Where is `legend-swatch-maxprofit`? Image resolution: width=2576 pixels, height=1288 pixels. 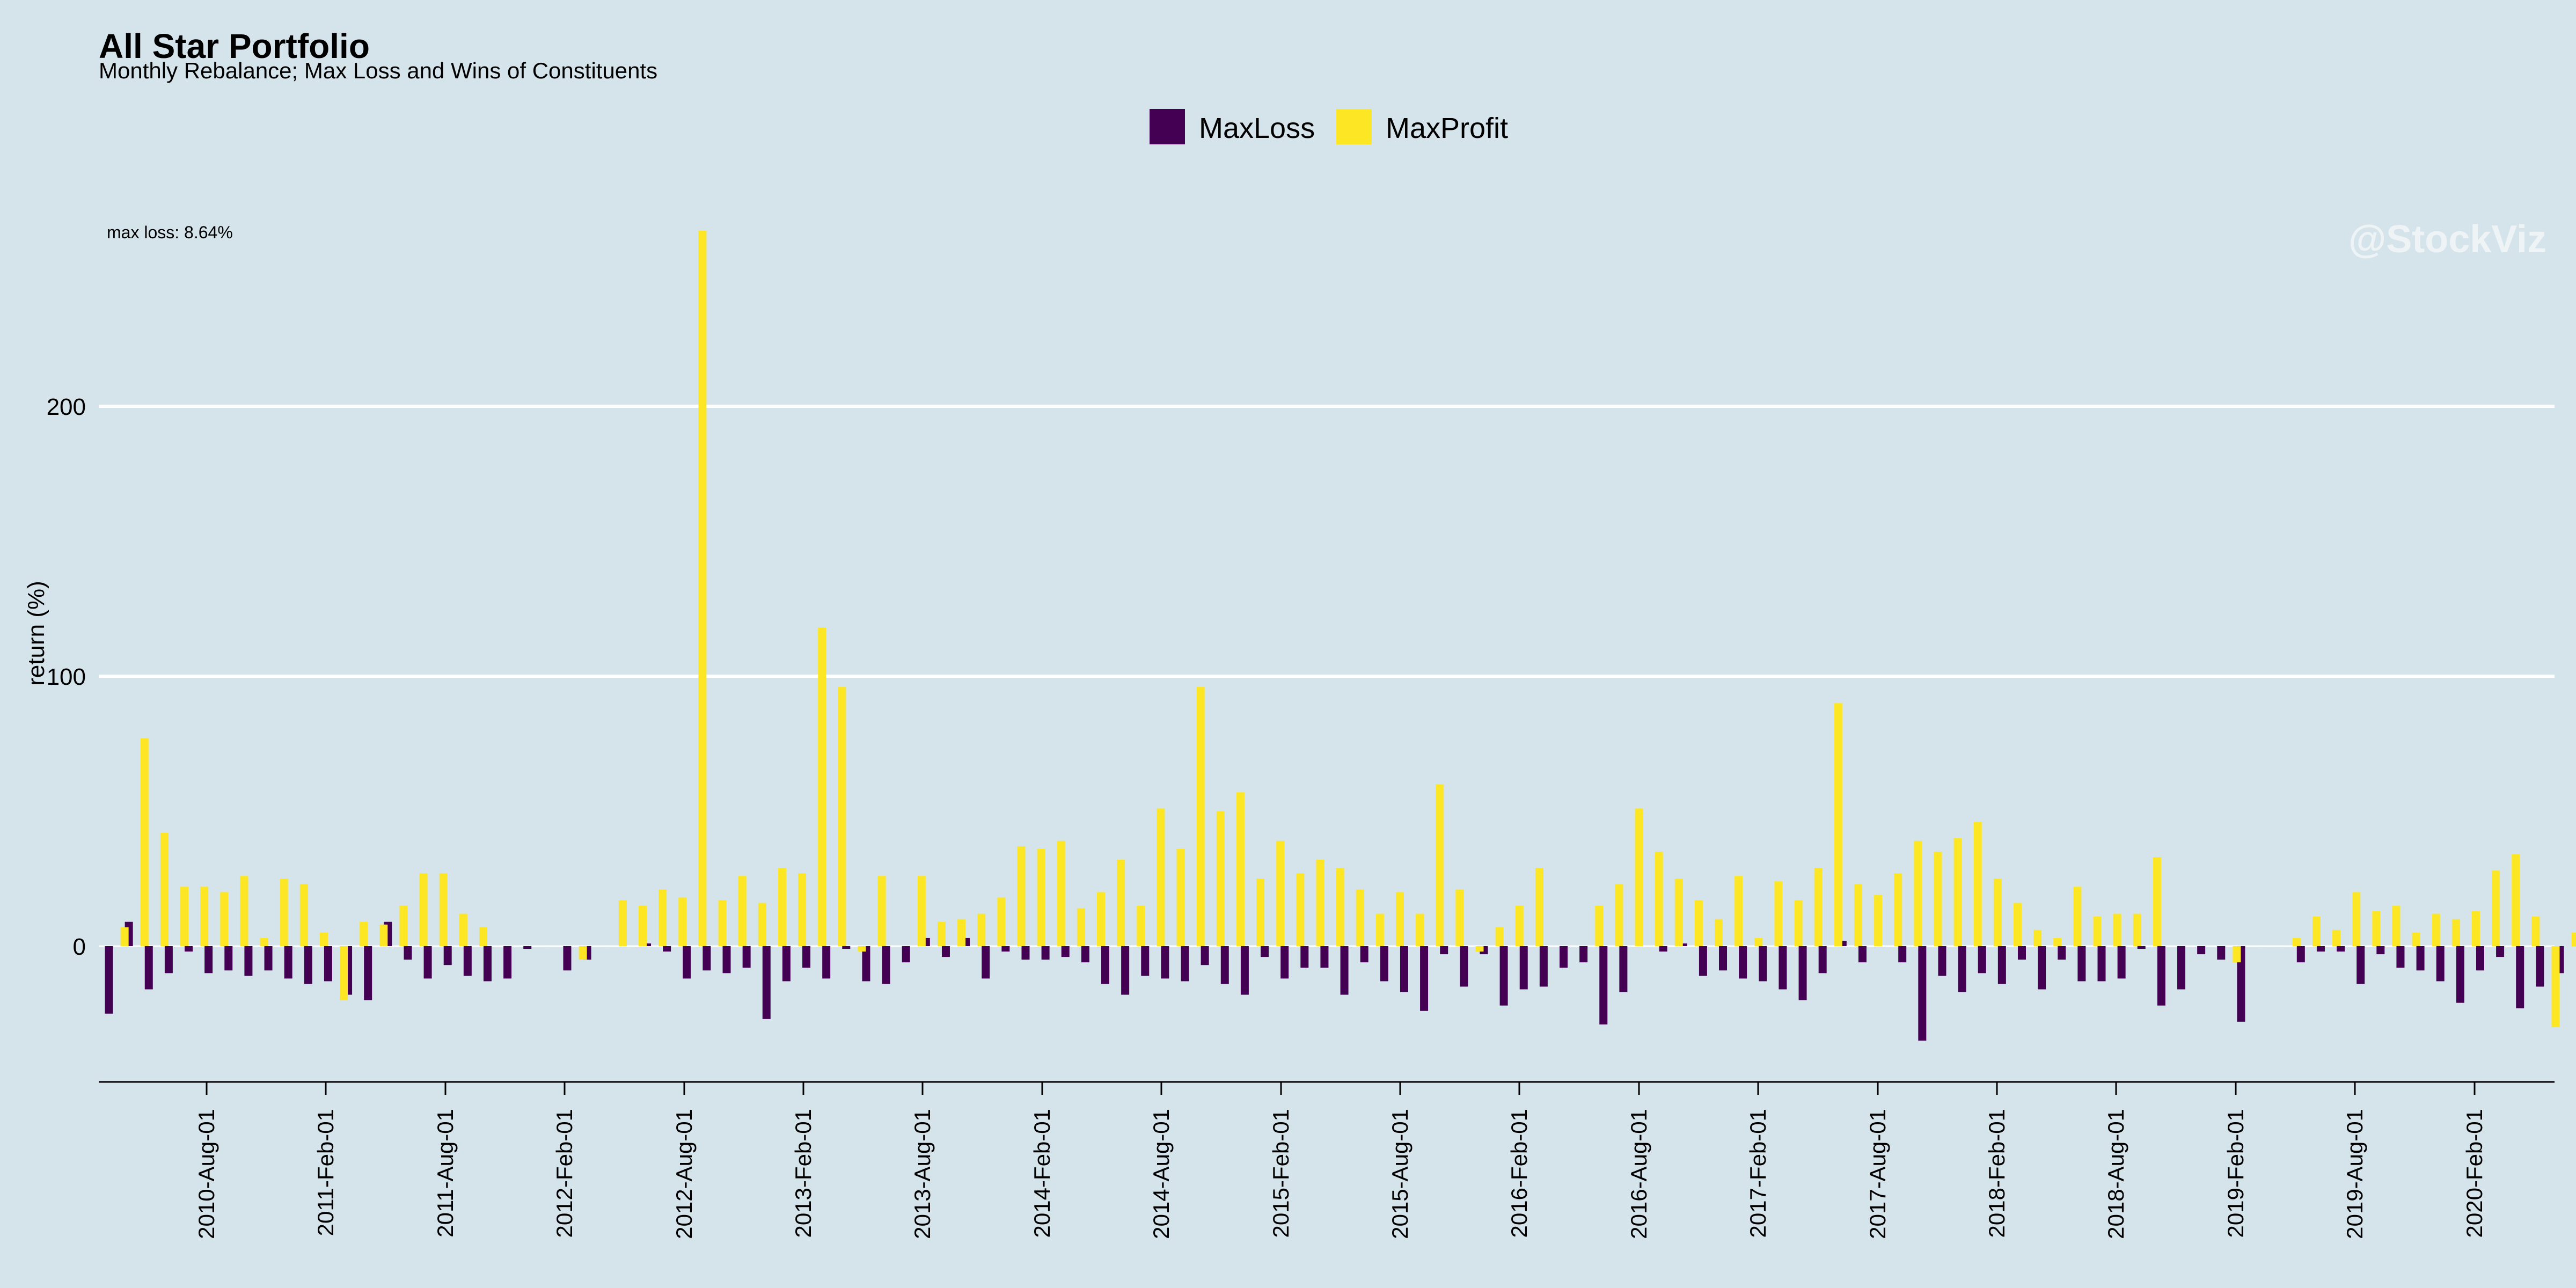 legend-swatch-maxprofit is located at coordinates (1354, 126).